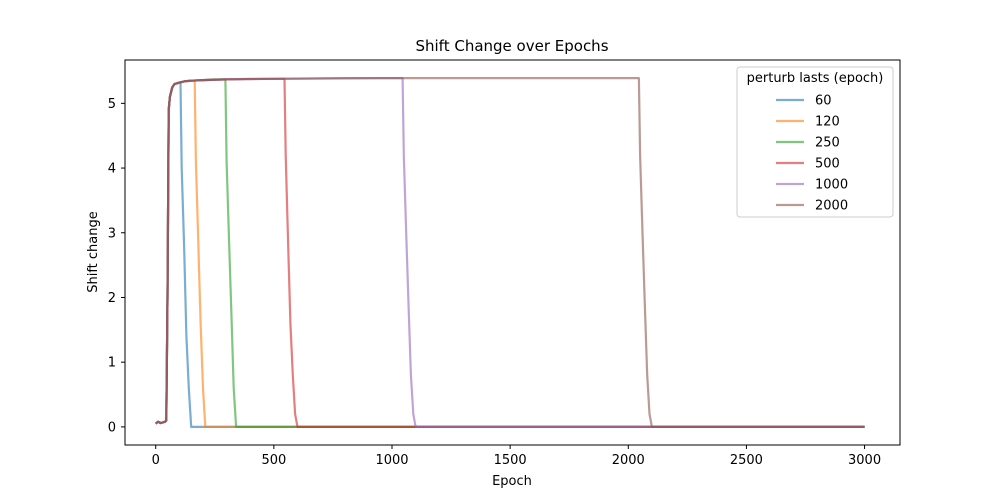  Describe the element at coordinates (827, 122) in the screenshot. I see `legend-label-120: 120` at that location.